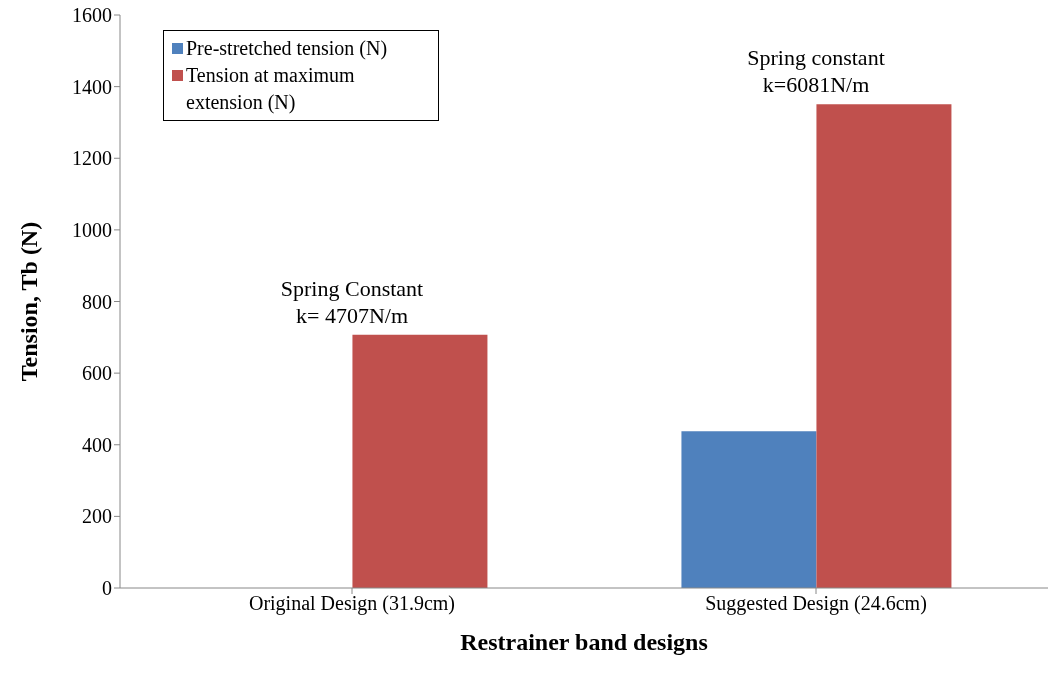 The image size is (1058, 683). What do you see at coordinates (97, 516) in the screenshot?
I see `y-tick-label: 200` at bounding box center [97, 516].